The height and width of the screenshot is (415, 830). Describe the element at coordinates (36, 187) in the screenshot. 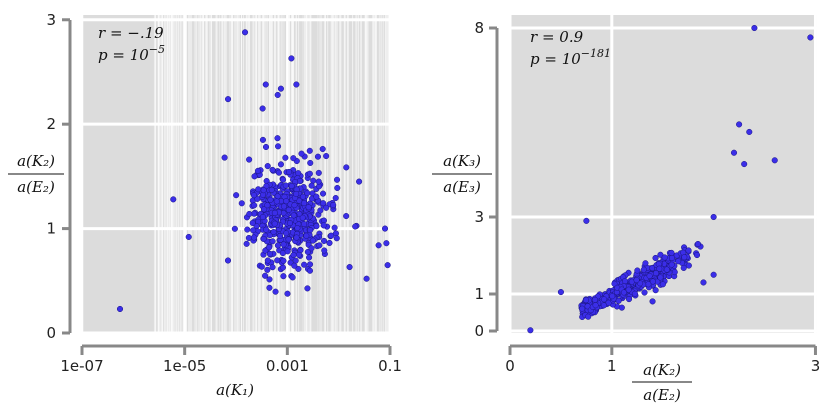

I see `ylabel-den-left: a(E₂)` at that location.